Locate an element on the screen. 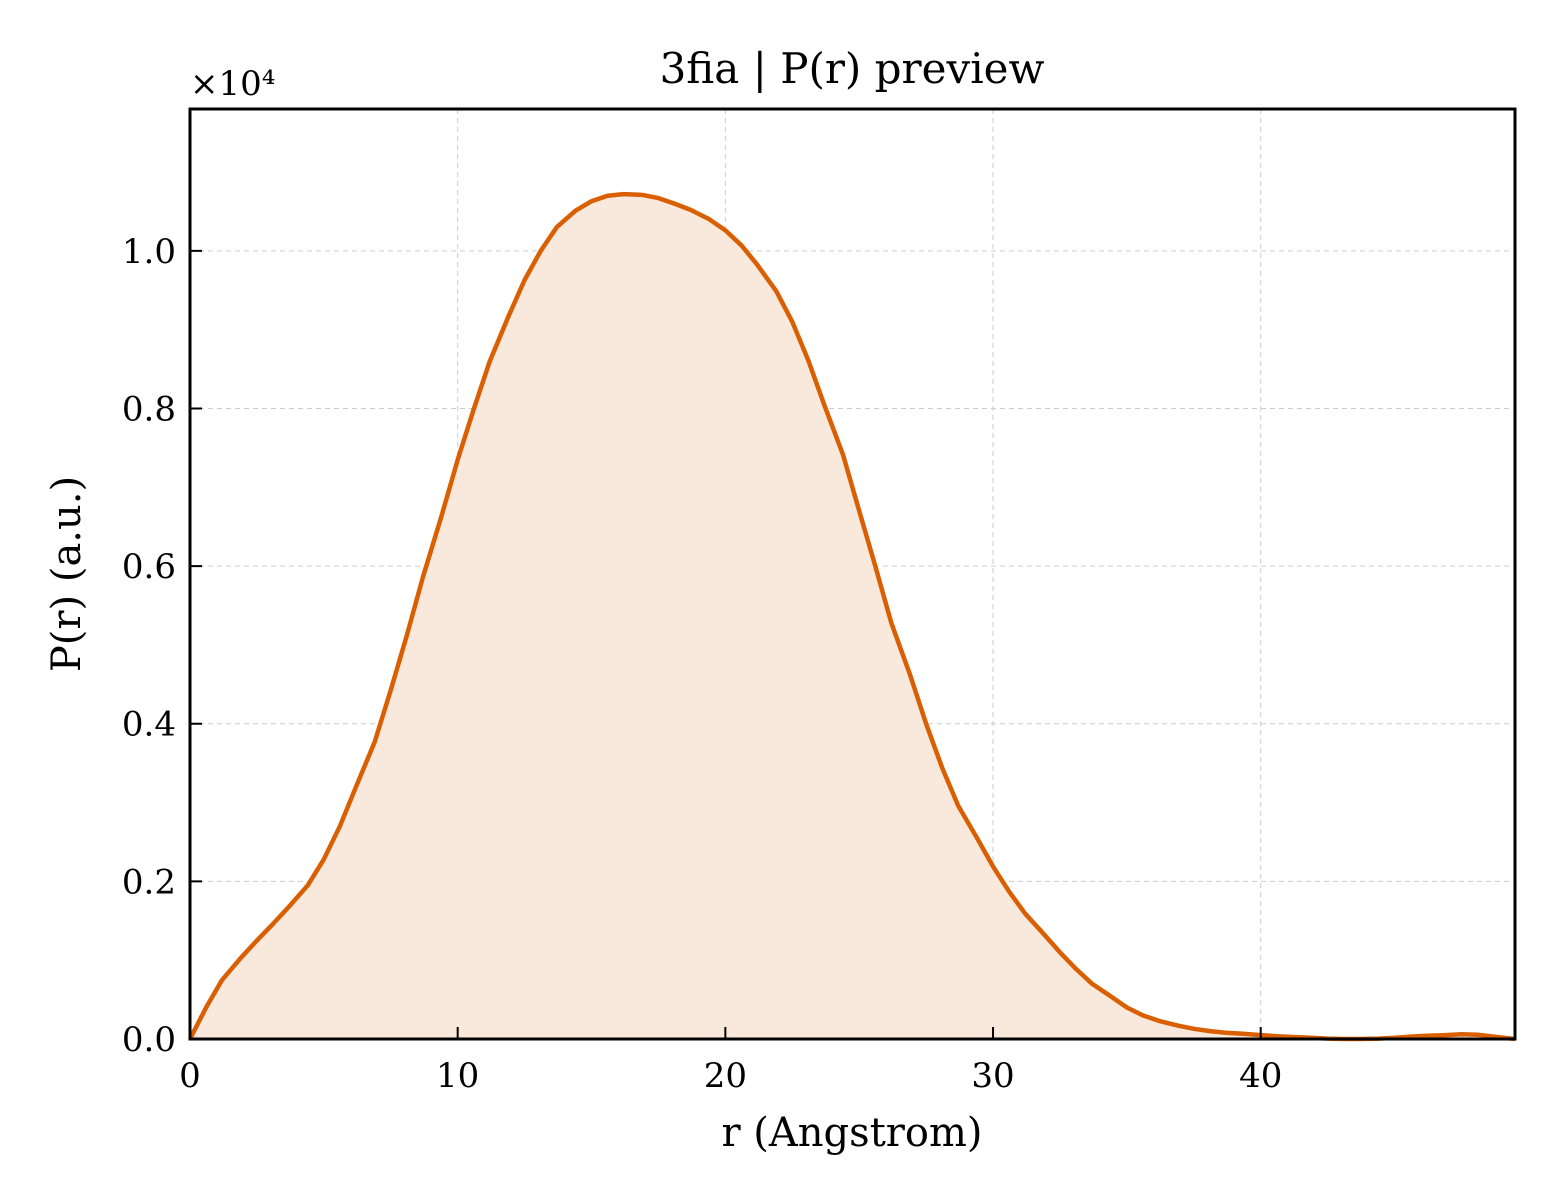 This screenshot has height=1200, width=1560. x-axis-label: r (Angstrom) is located at coordinates (851, 1133).